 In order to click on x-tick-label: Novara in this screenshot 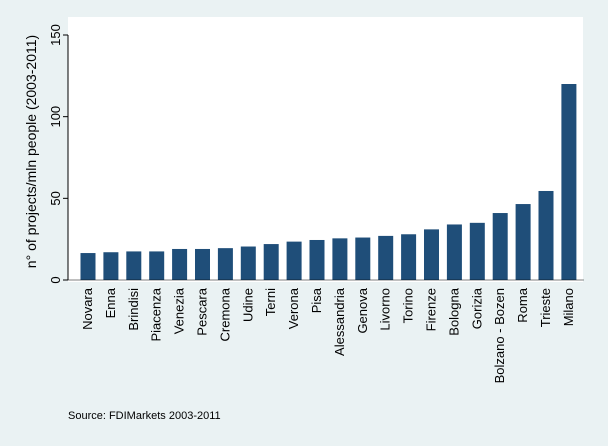, I will do `click(87, 308)`.